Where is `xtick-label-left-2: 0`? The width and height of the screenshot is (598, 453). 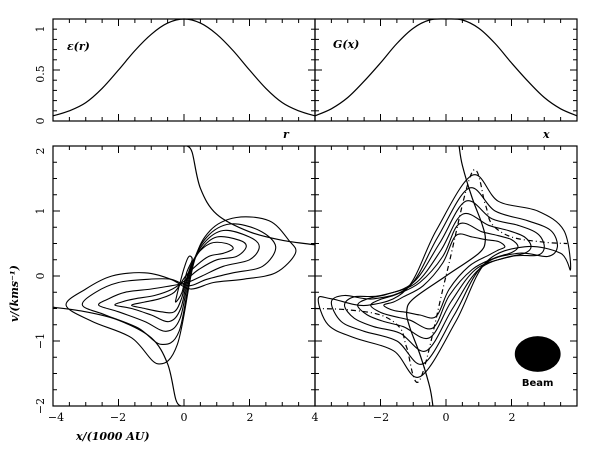
xtick-label-left-2: 0 is located at coordinates (184, 417).